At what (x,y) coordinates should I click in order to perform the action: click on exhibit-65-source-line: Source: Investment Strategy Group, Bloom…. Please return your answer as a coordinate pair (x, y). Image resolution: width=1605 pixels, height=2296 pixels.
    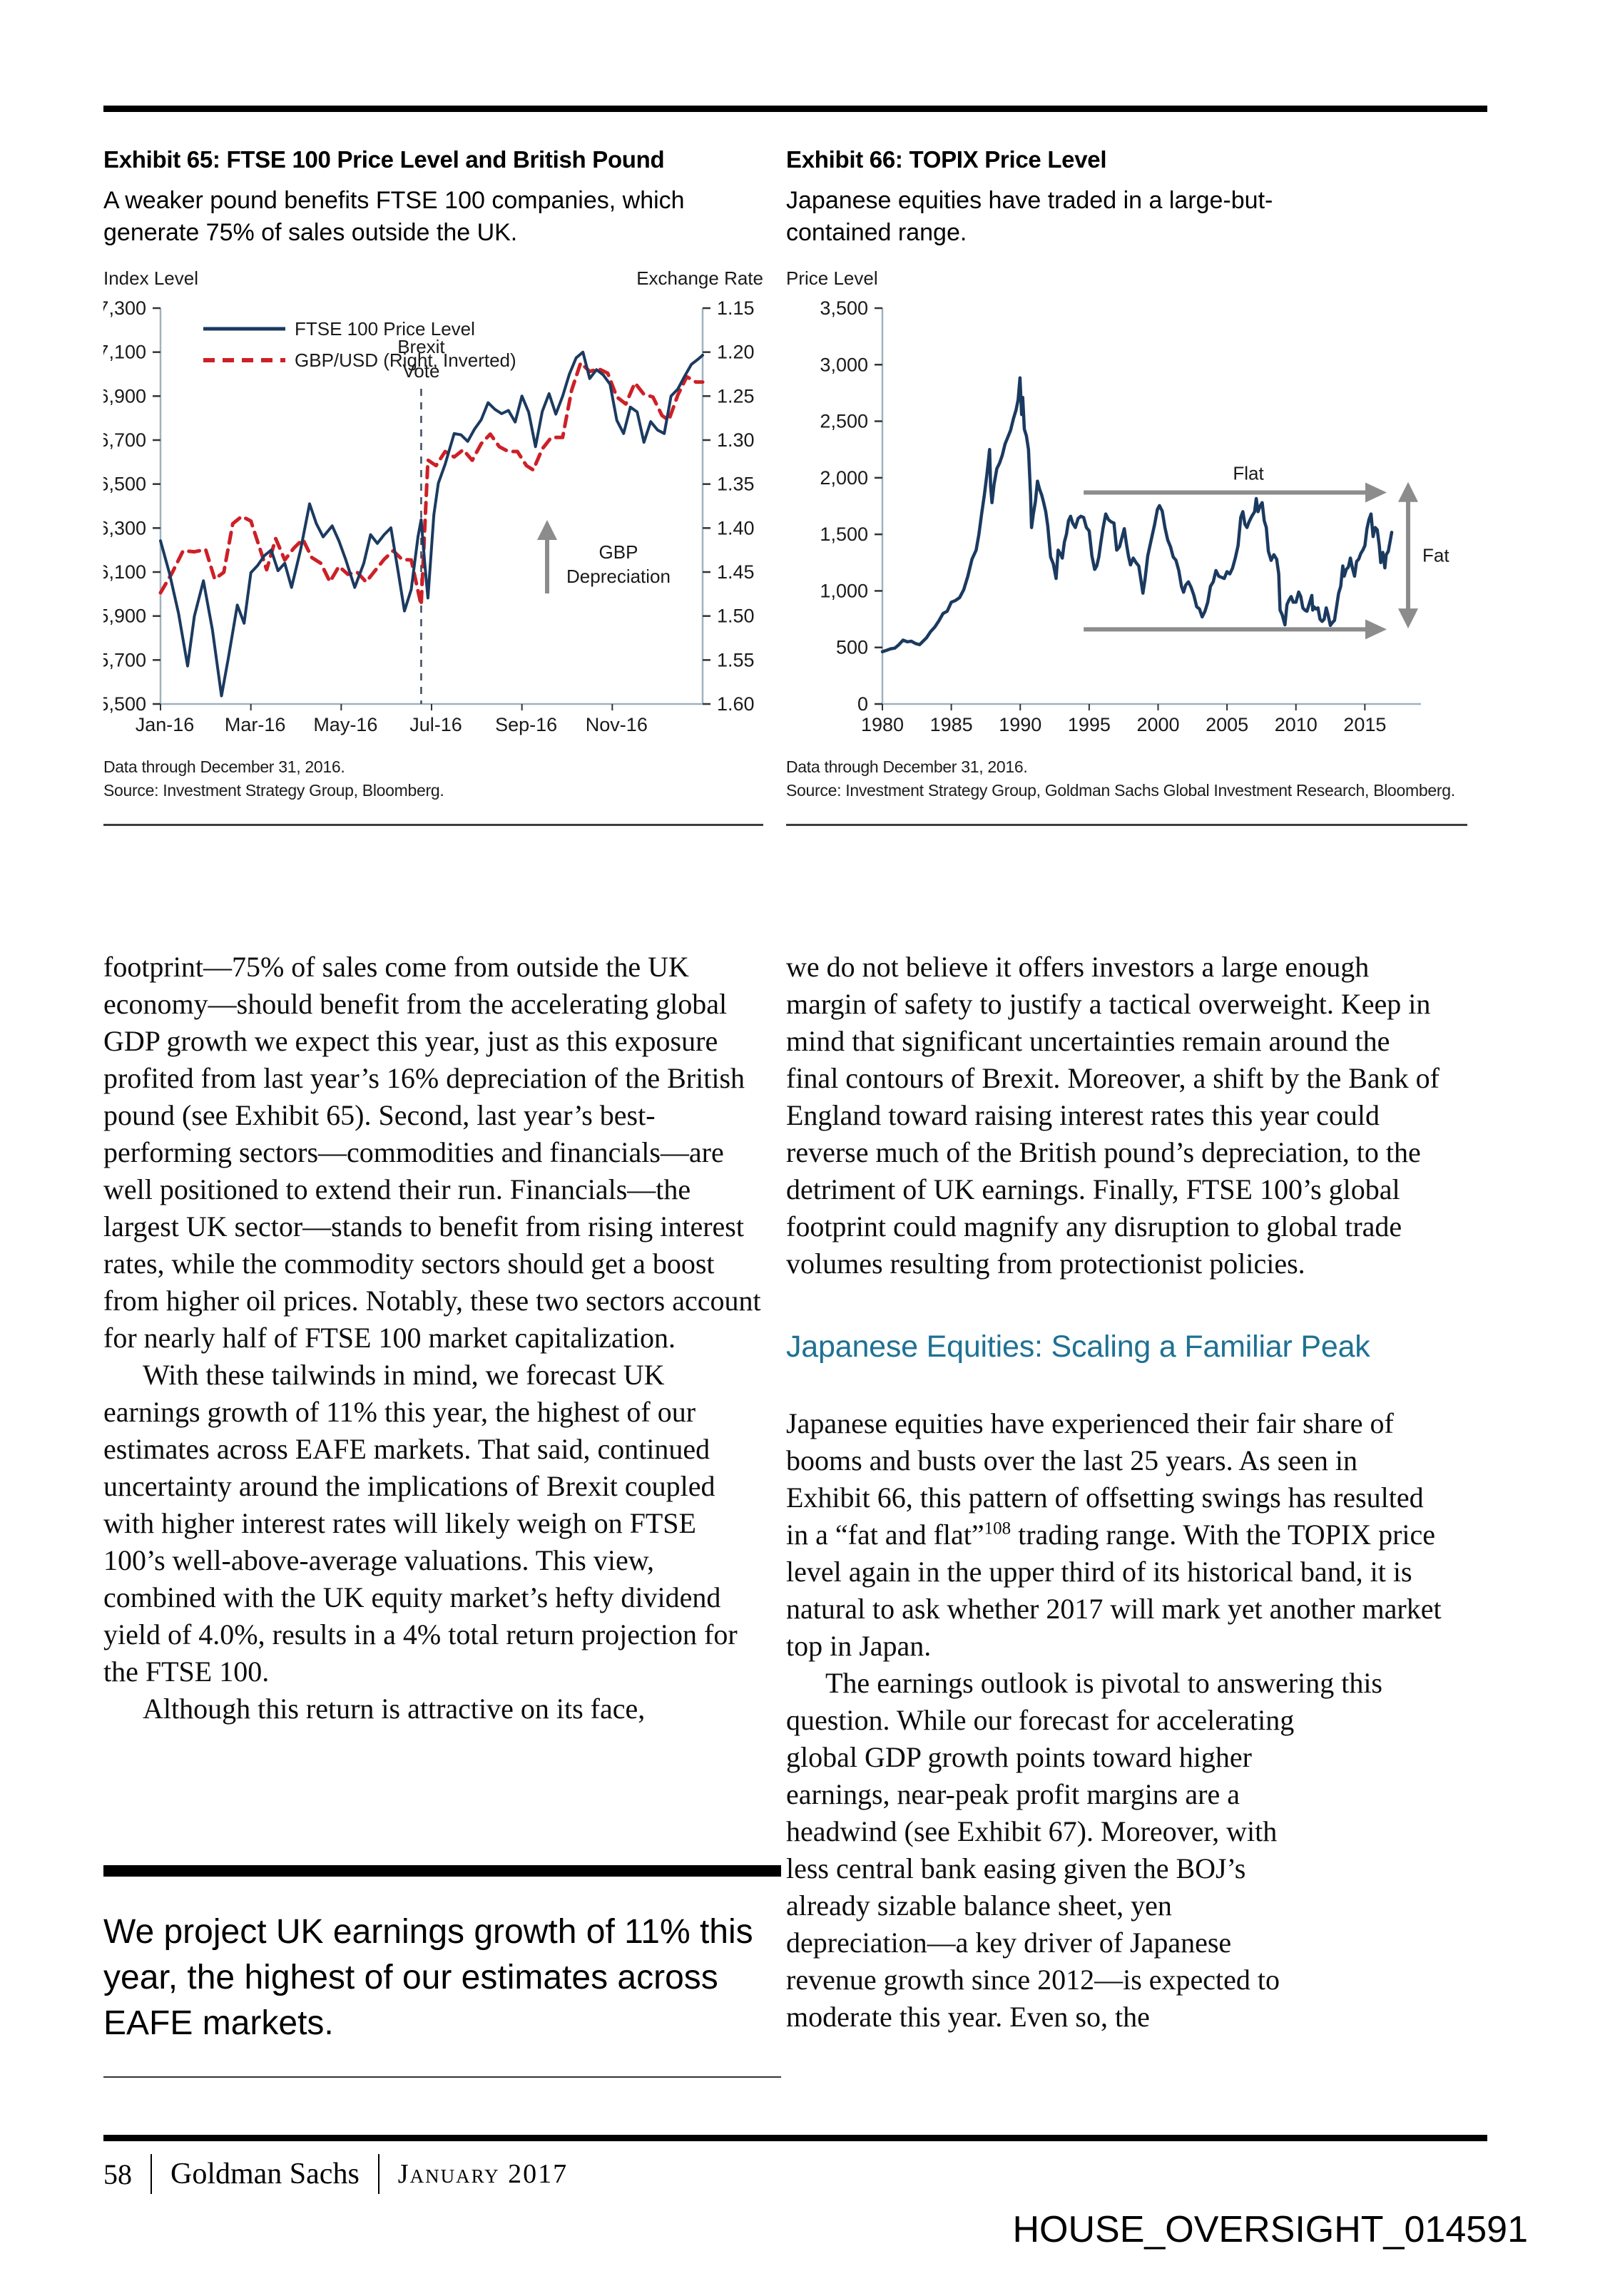
    Looking at the image, I should click on (273, 790).